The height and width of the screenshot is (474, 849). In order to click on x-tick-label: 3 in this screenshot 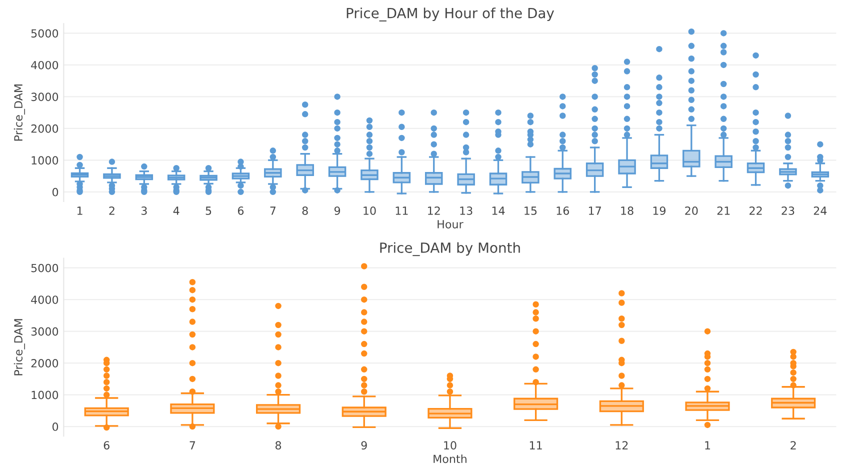, I will do `click(144, 210)`.